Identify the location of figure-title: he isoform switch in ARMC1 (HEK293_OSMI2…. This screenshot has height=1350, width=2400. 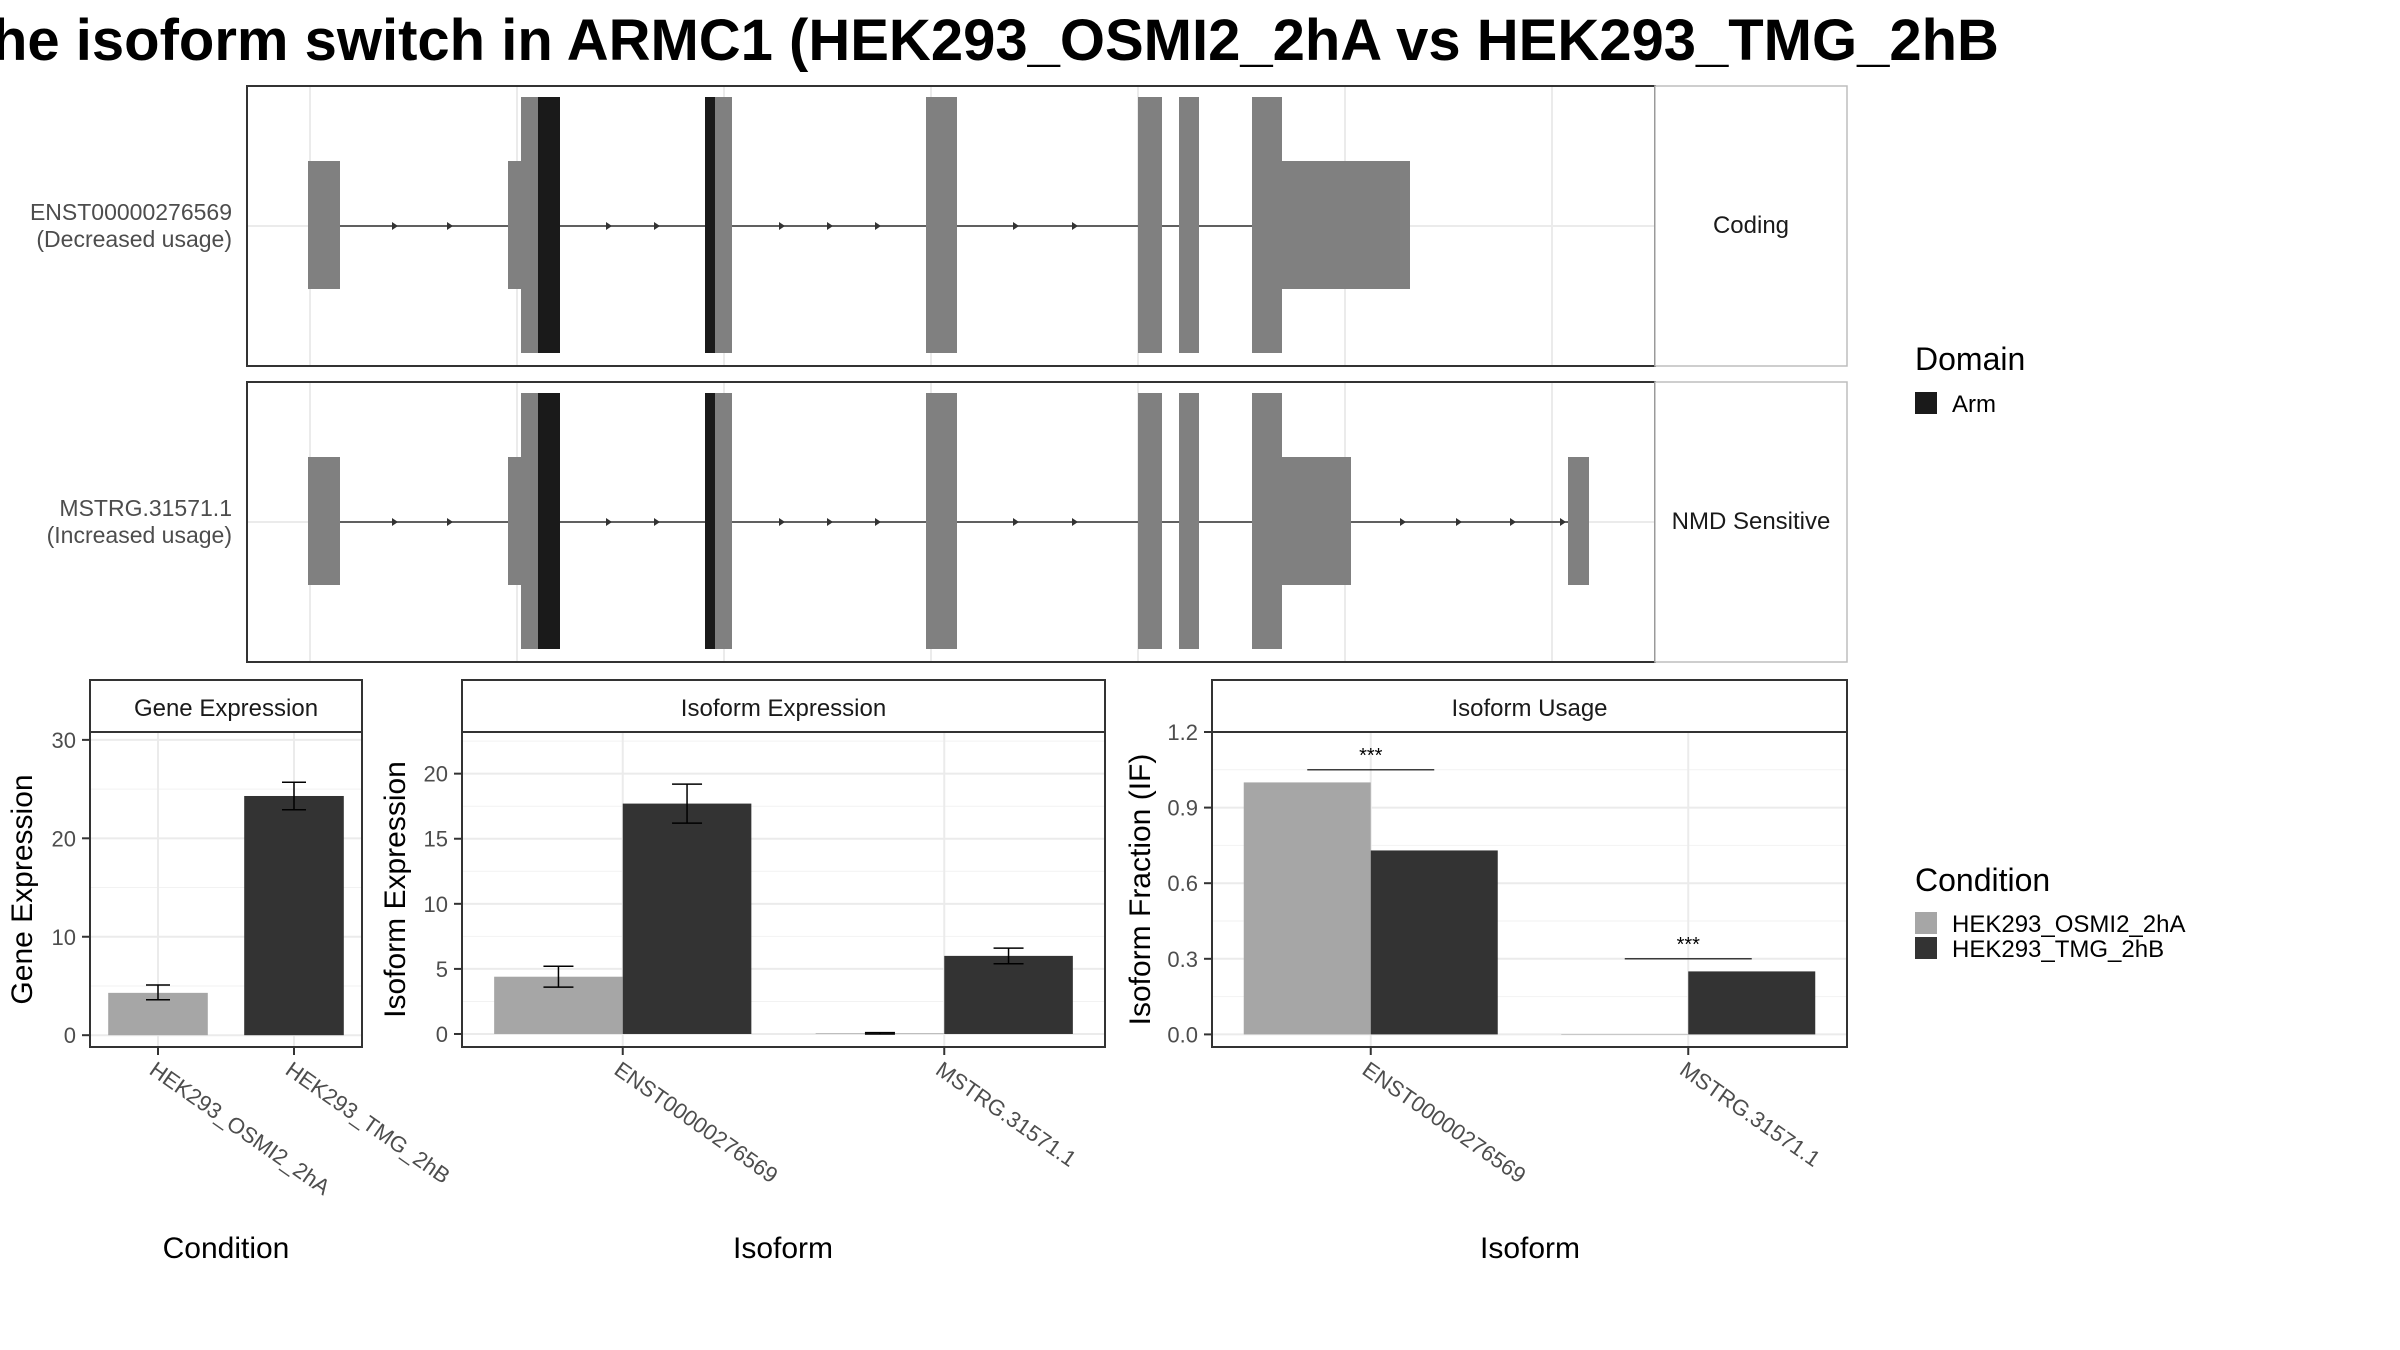
(999, 40).